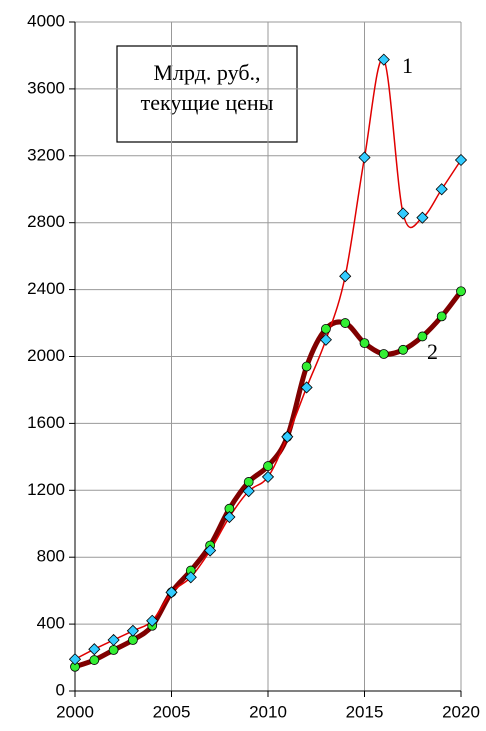 The height and width of the screenshot is (731, 486). What do you see at coordinates (75, 711) in the screenshot?
I see `x-tick-label: 2000` at bounding box center [75, 711].